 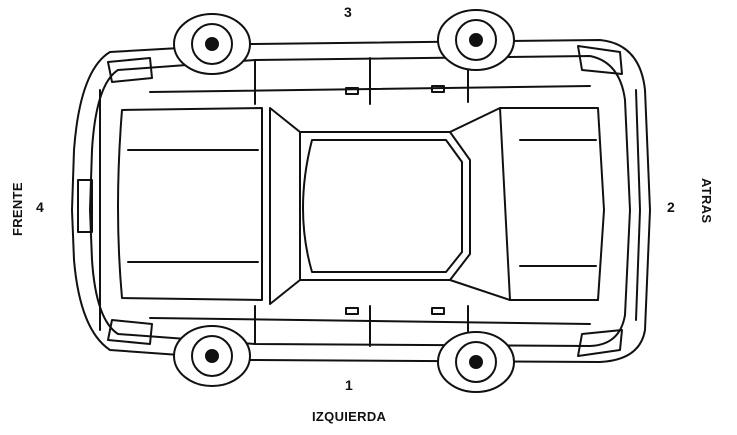 What do you see at coordinates (476, 362) in the screenshot?
I see `wheel-rear-bottom` at bounding box center [476, 362].